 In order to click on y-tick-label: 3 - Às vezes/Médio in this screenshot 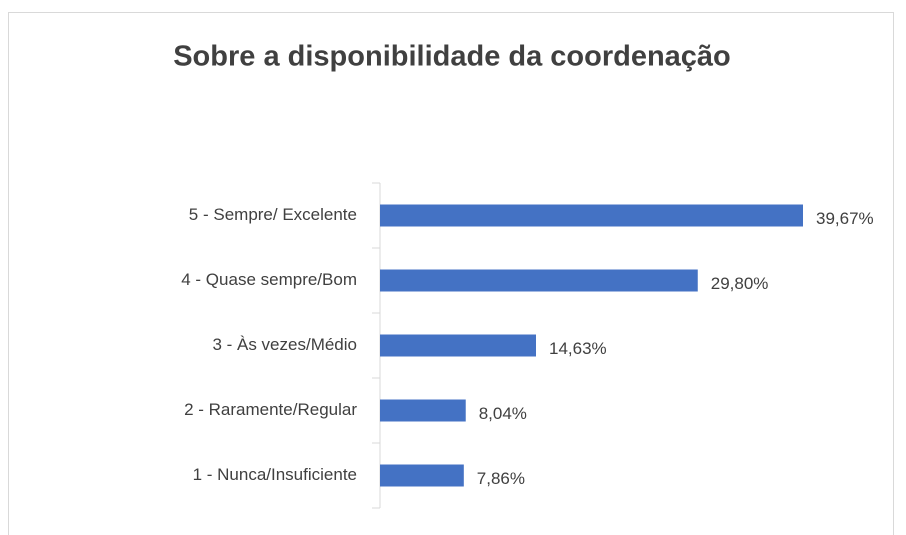, I will do `click(284, 344)`.